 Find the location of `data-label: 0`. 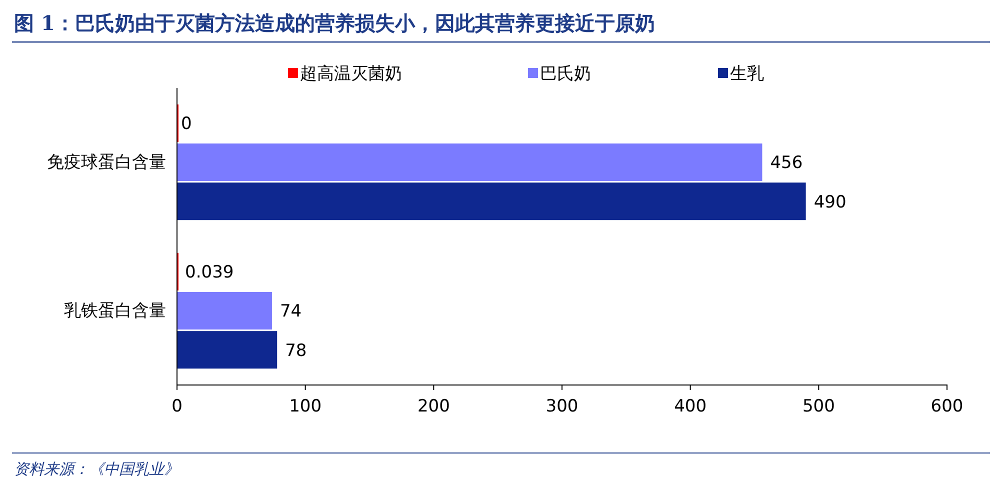

data-label: 0 is located at coordinates (186, 124).